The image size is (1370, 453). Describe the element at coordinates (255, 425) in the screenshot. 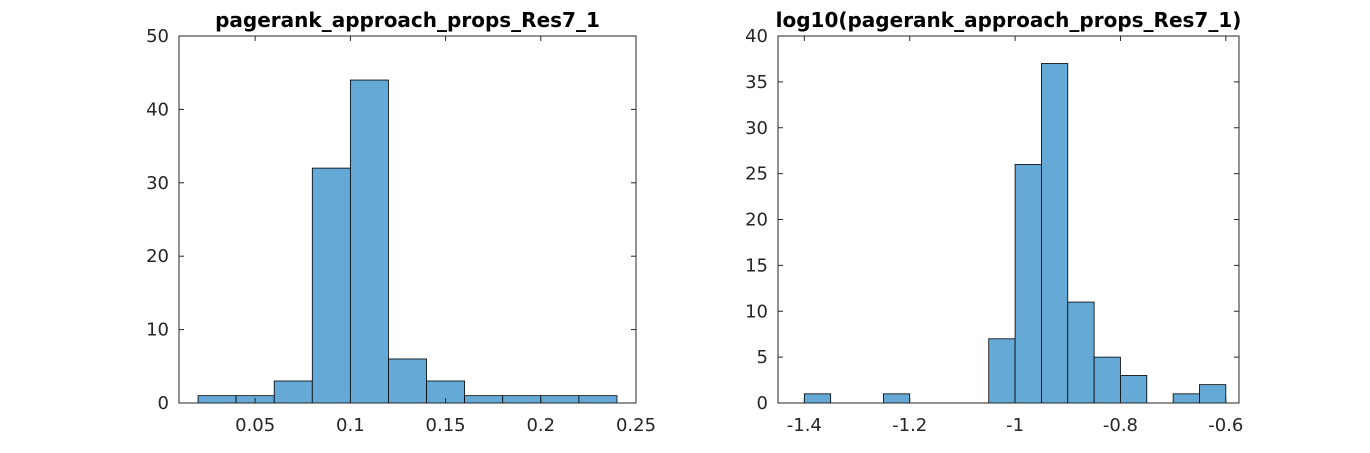

I see `x-tick-label: 0.05` at that location.